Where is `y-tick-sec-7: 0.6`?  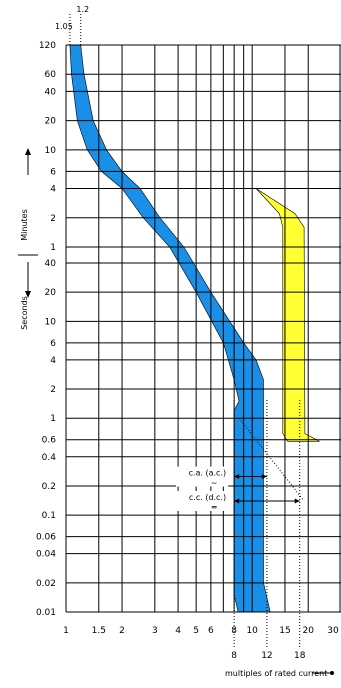
y-tick-sec-7: 0.6 is located at coordinates (49, 441).